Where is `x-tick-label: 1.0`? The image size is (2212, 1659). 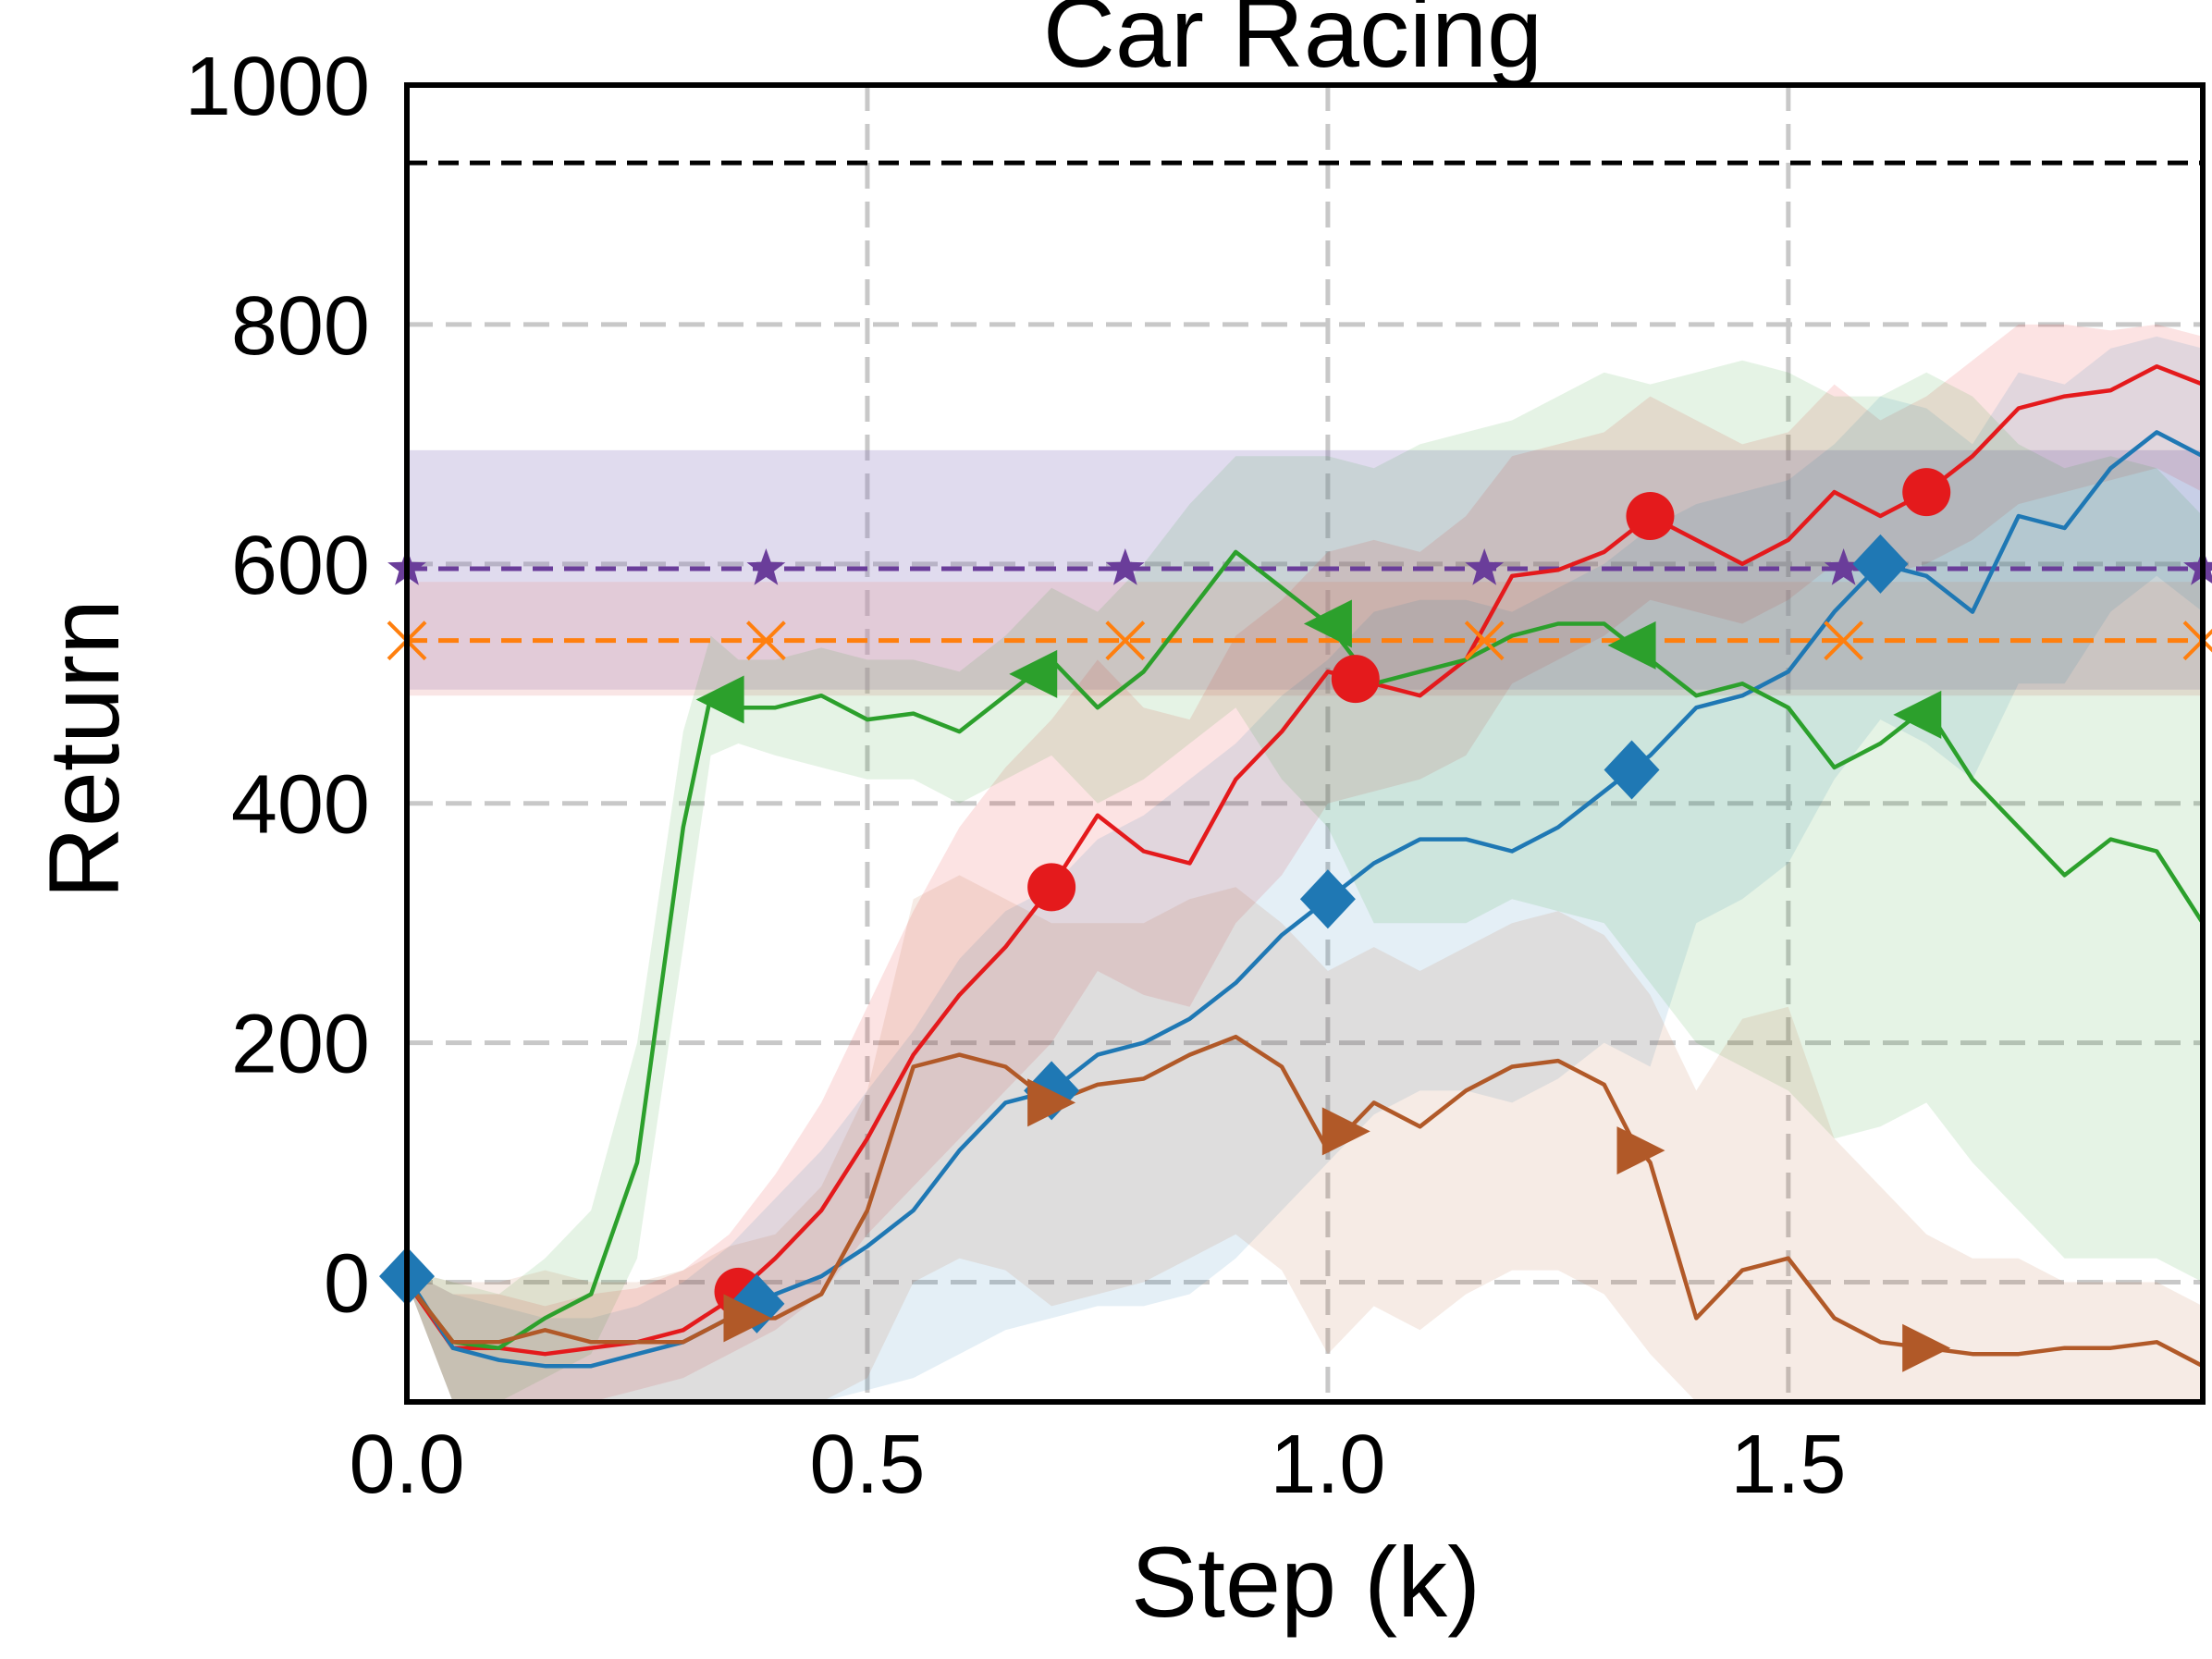
x-tick-label: 1.0 is located at coordinates (1328, 1465).